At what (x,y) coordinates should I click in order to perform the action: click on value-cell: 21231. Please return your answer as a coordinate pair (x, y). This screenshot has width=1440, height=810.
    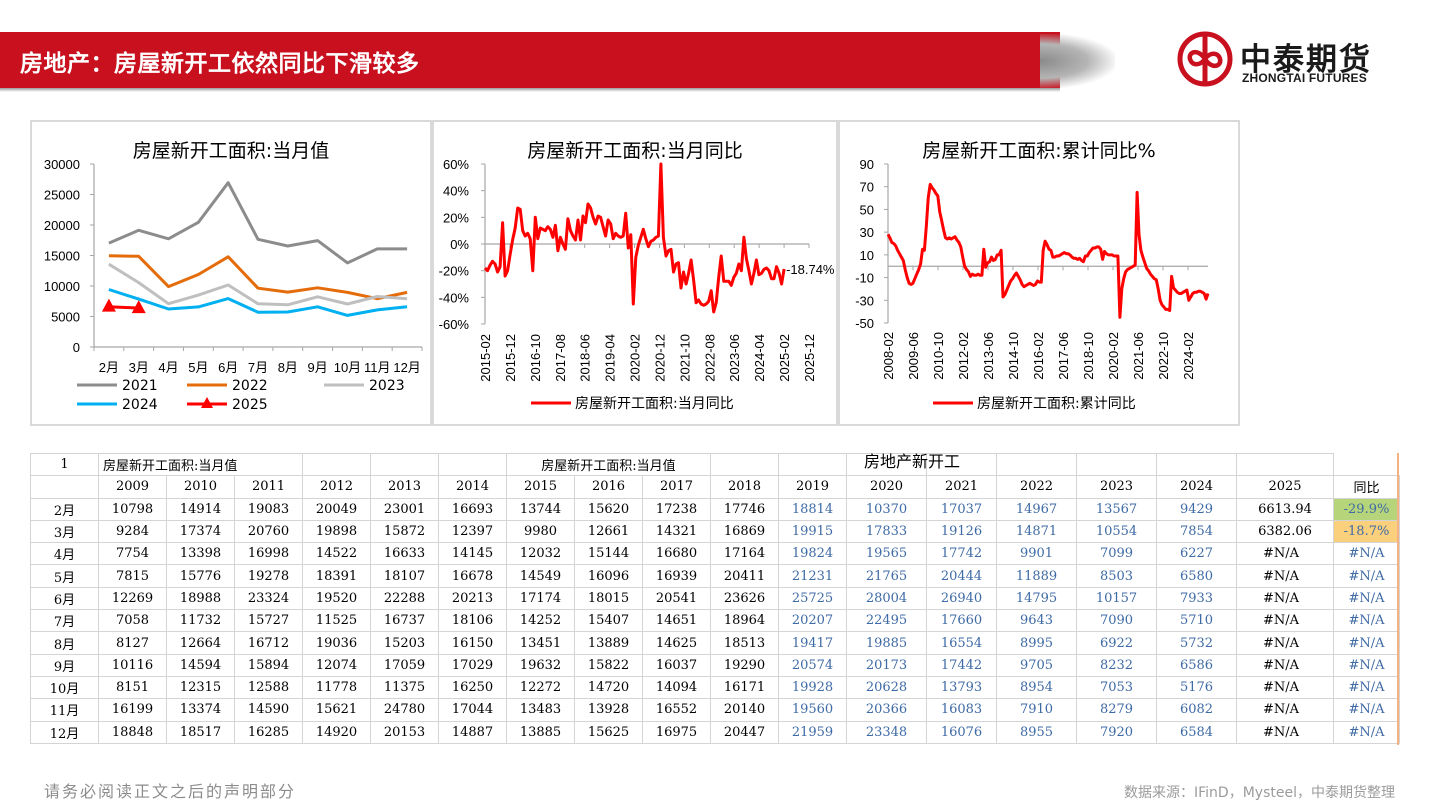
    Looking at the image, I should click on (812, 576).